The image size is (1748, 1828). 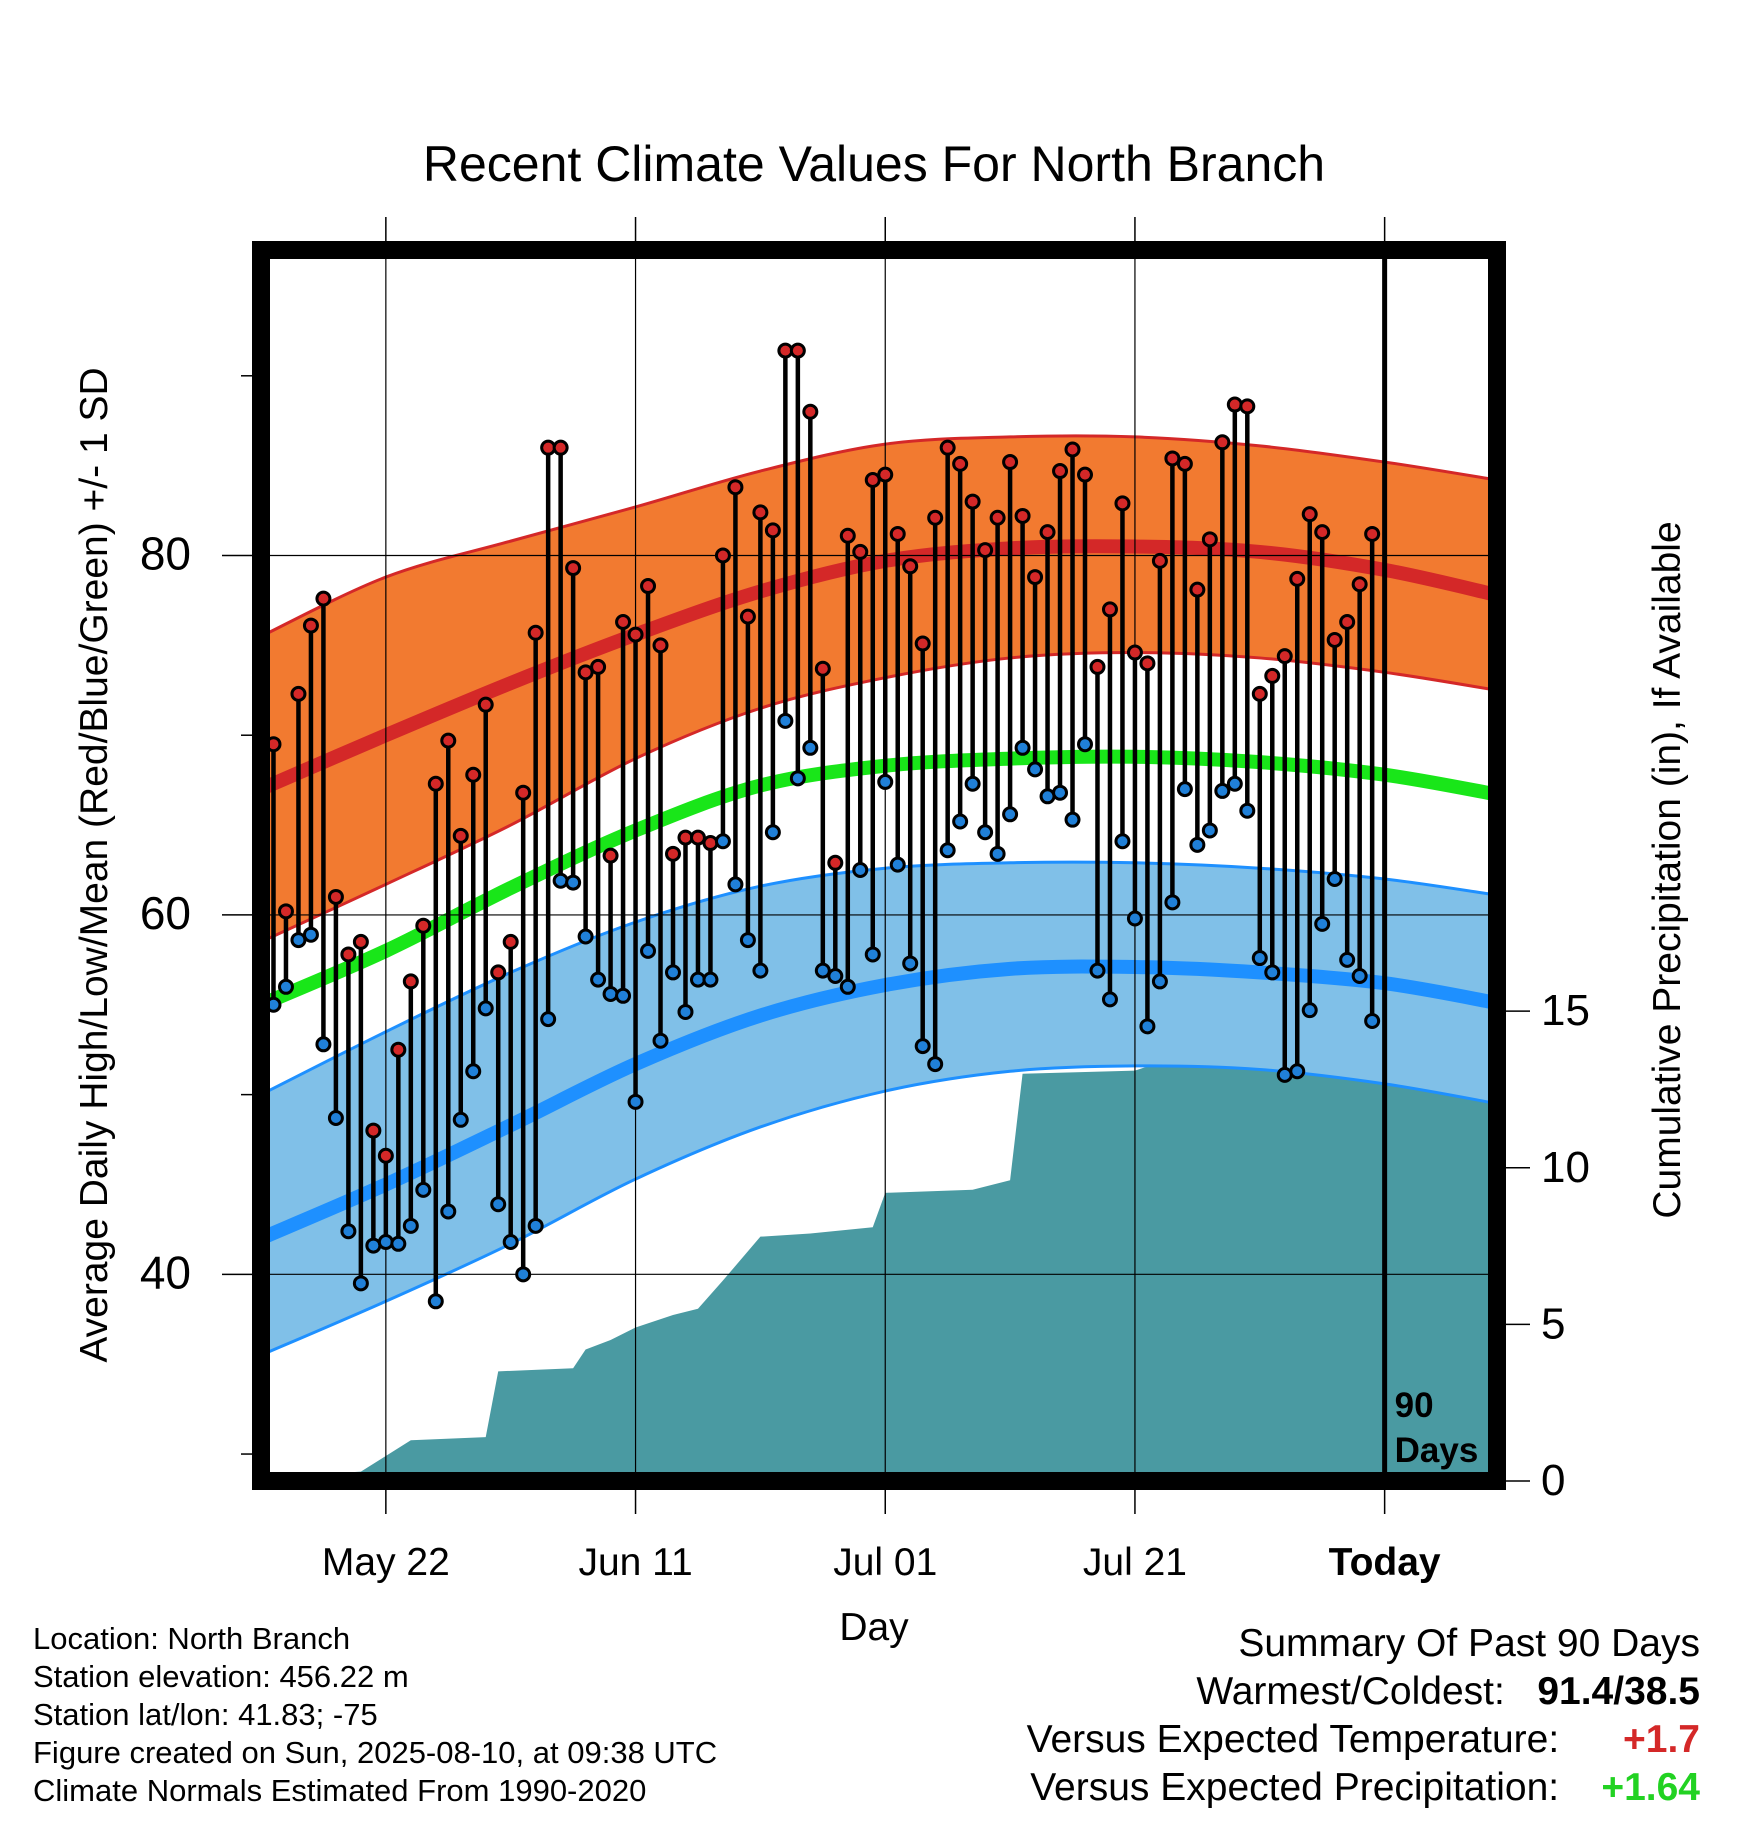 What do you see at coordinates (1350, 1691) in the screenshot?
I see `warmest-coldest-label: Warmest/Coldest:` at bounding box center [1350, 1691].